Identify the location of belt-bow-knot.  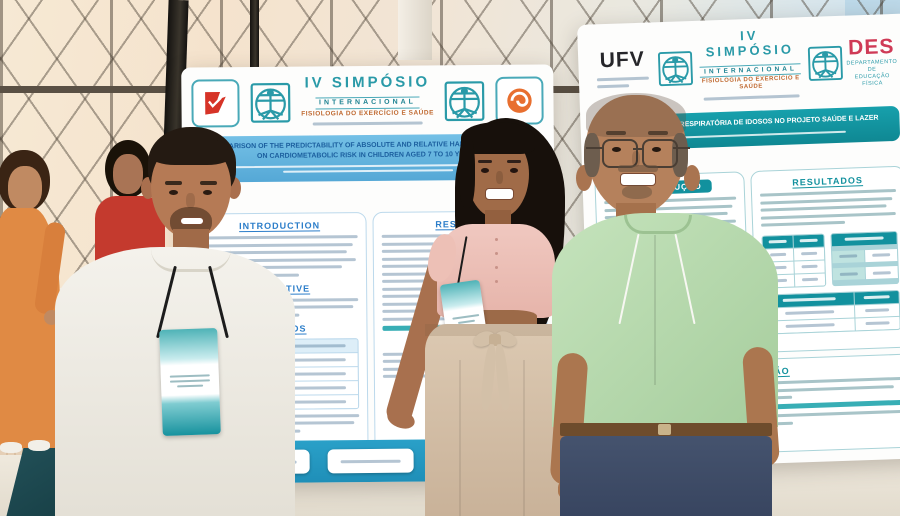
(495, 340).